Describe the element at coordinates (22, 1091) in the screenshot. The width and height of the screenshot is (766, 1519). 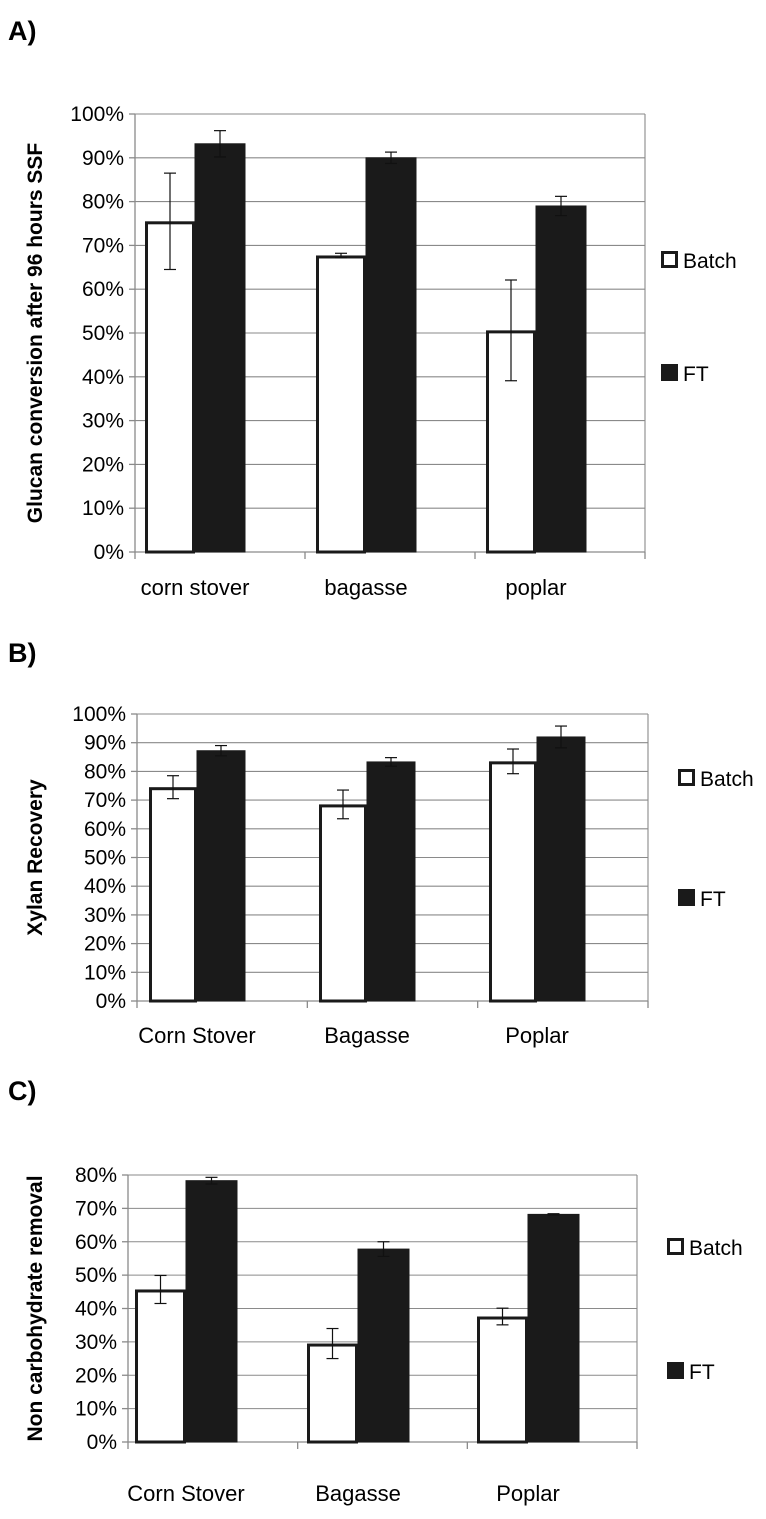
I see `panel-label: C)` at that location.